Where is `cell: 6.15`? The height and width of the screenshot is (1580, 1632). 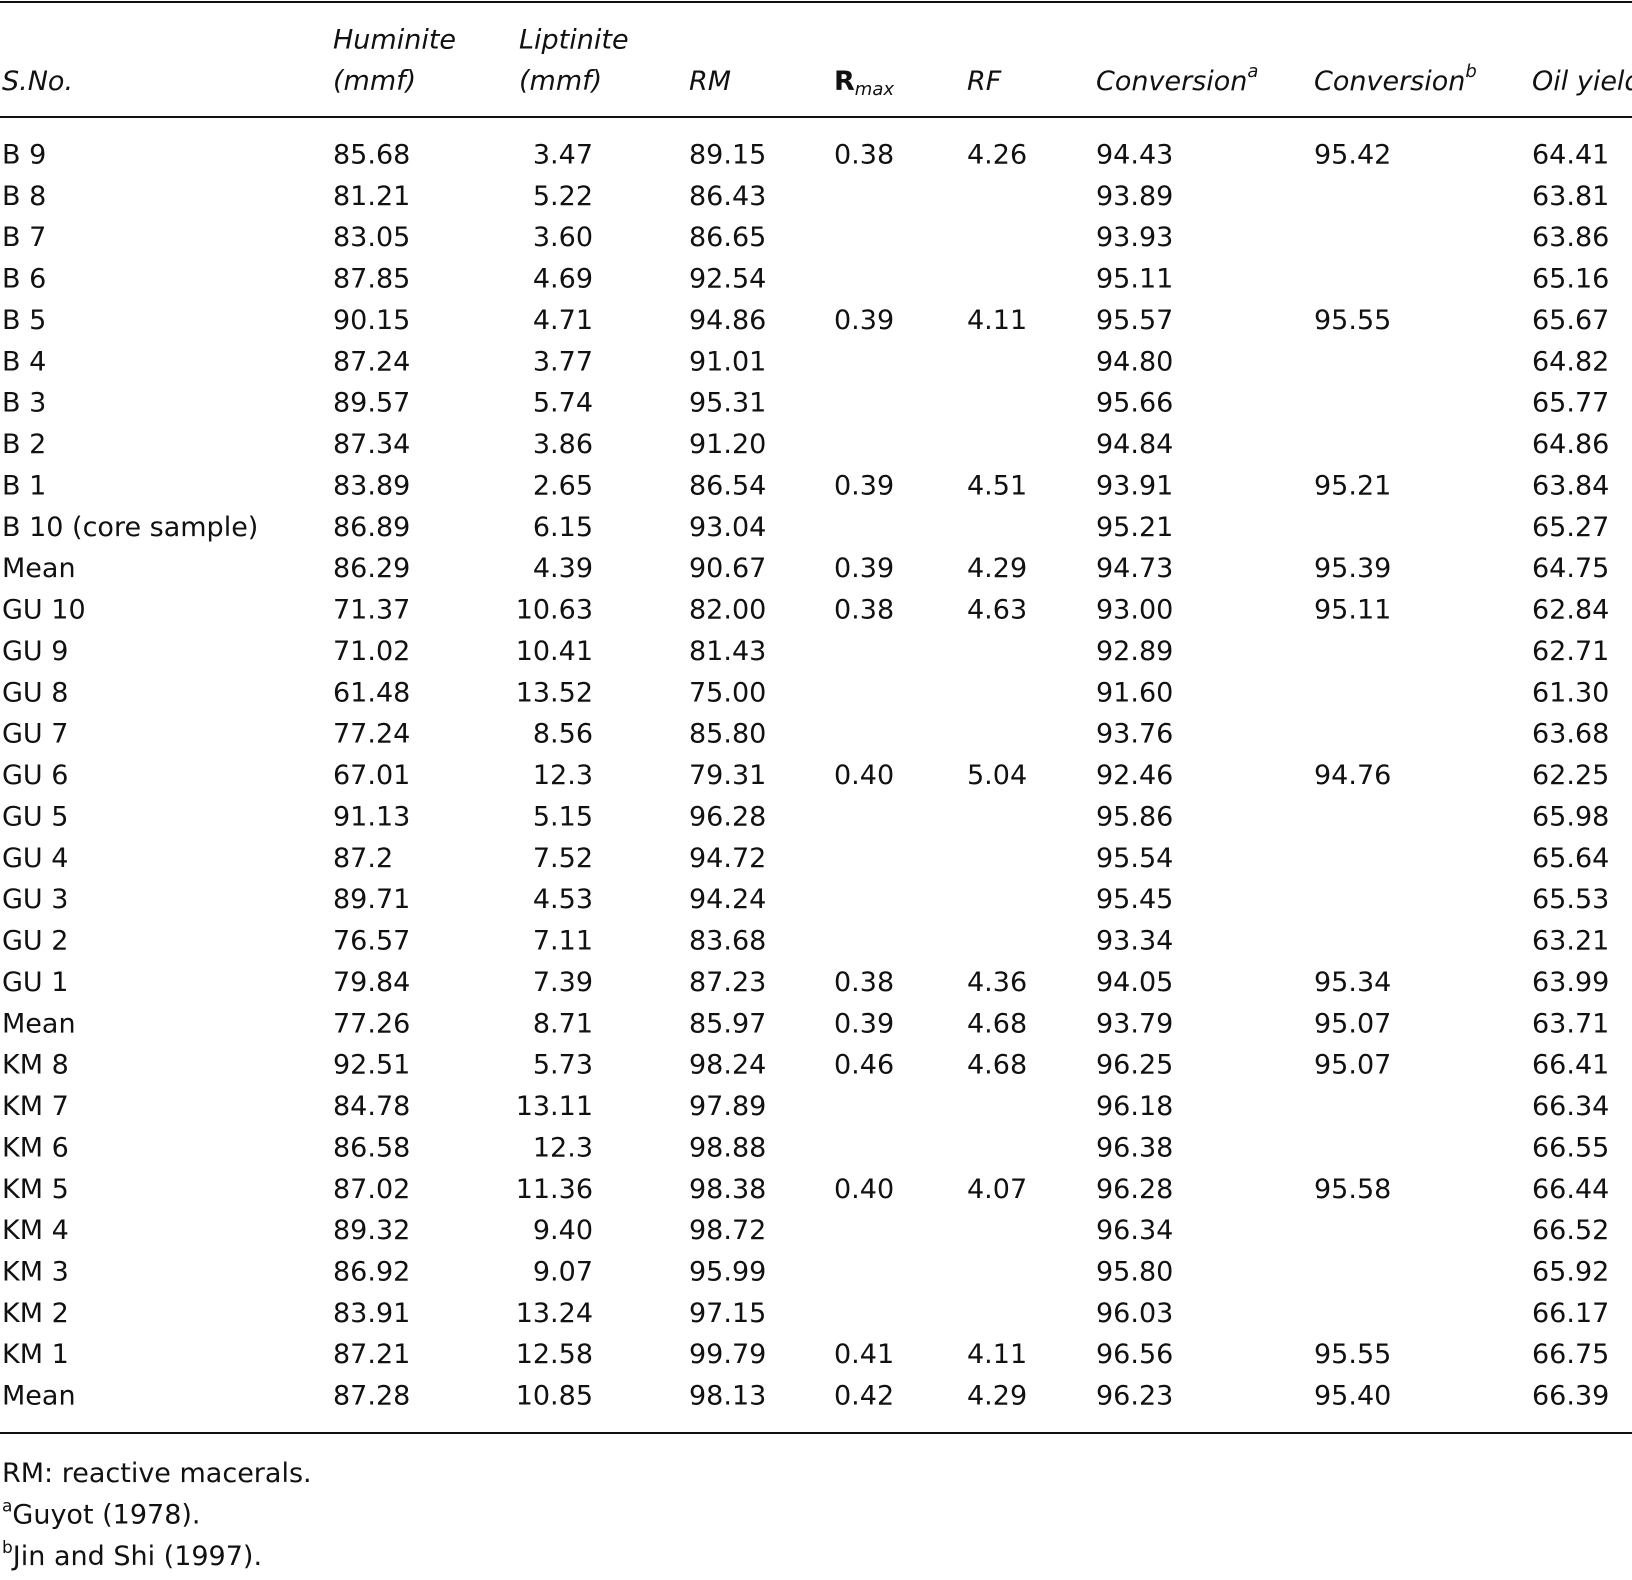 cell: 6.15 is located at coordinates (563, 527).